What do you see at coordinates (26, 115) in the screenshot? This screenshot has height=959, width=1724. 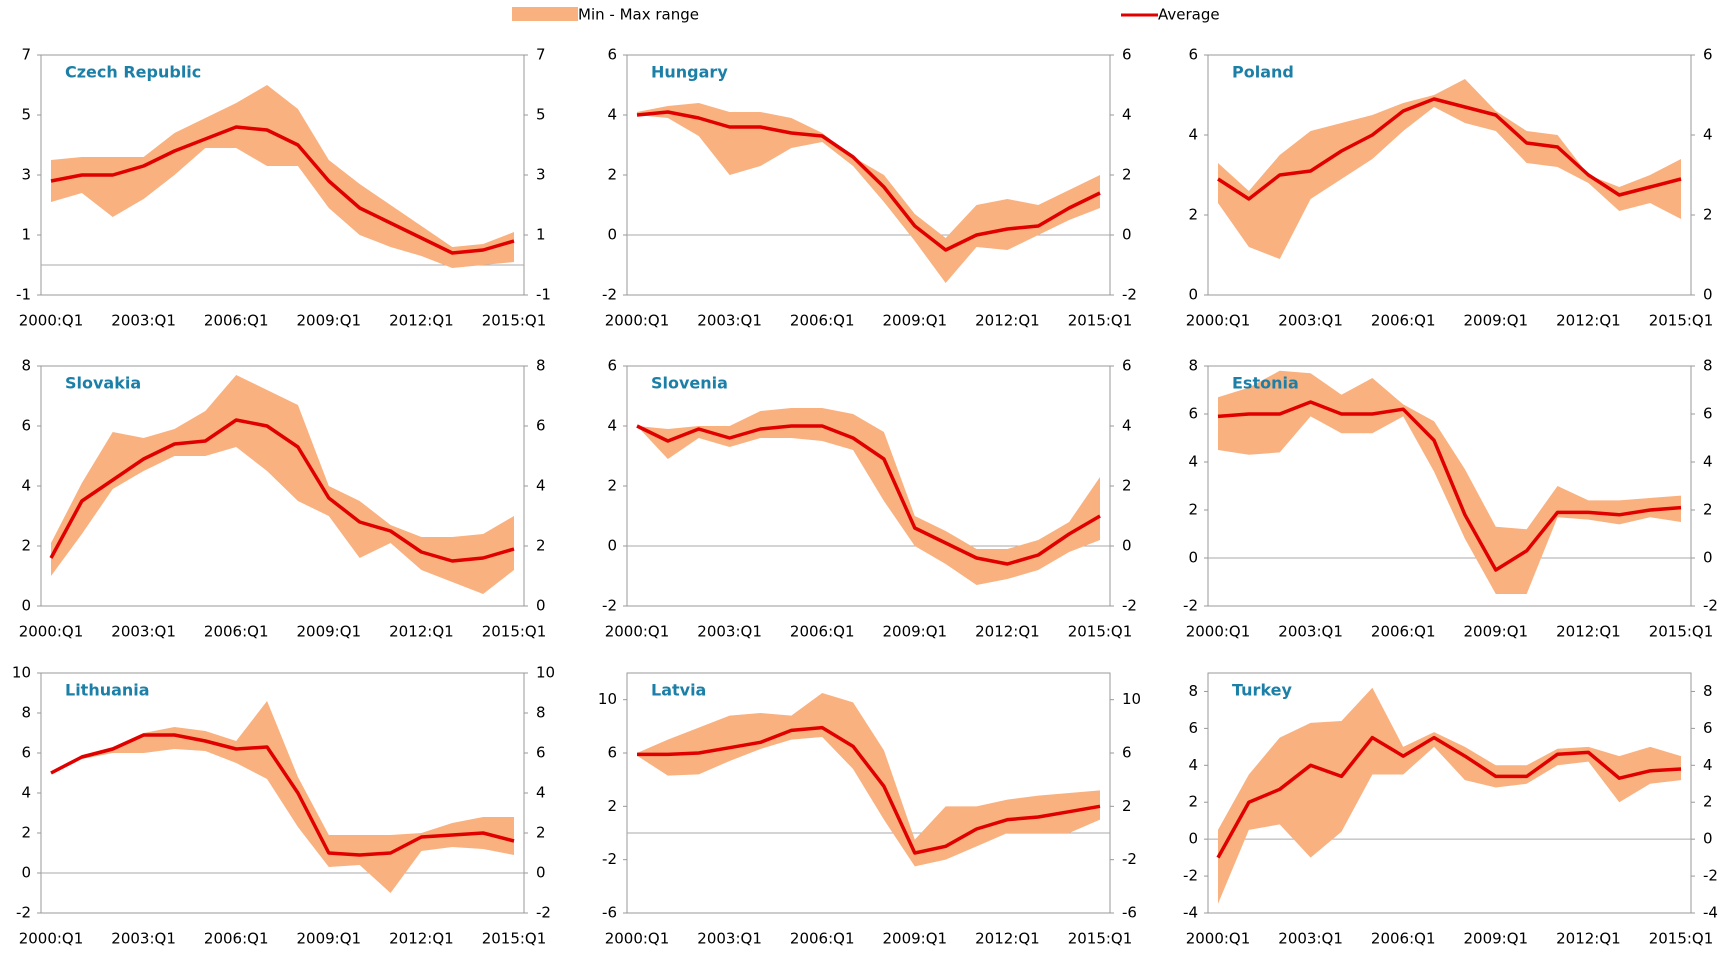 I see `y-tick-label: 5` at bounding box center [26, 115].